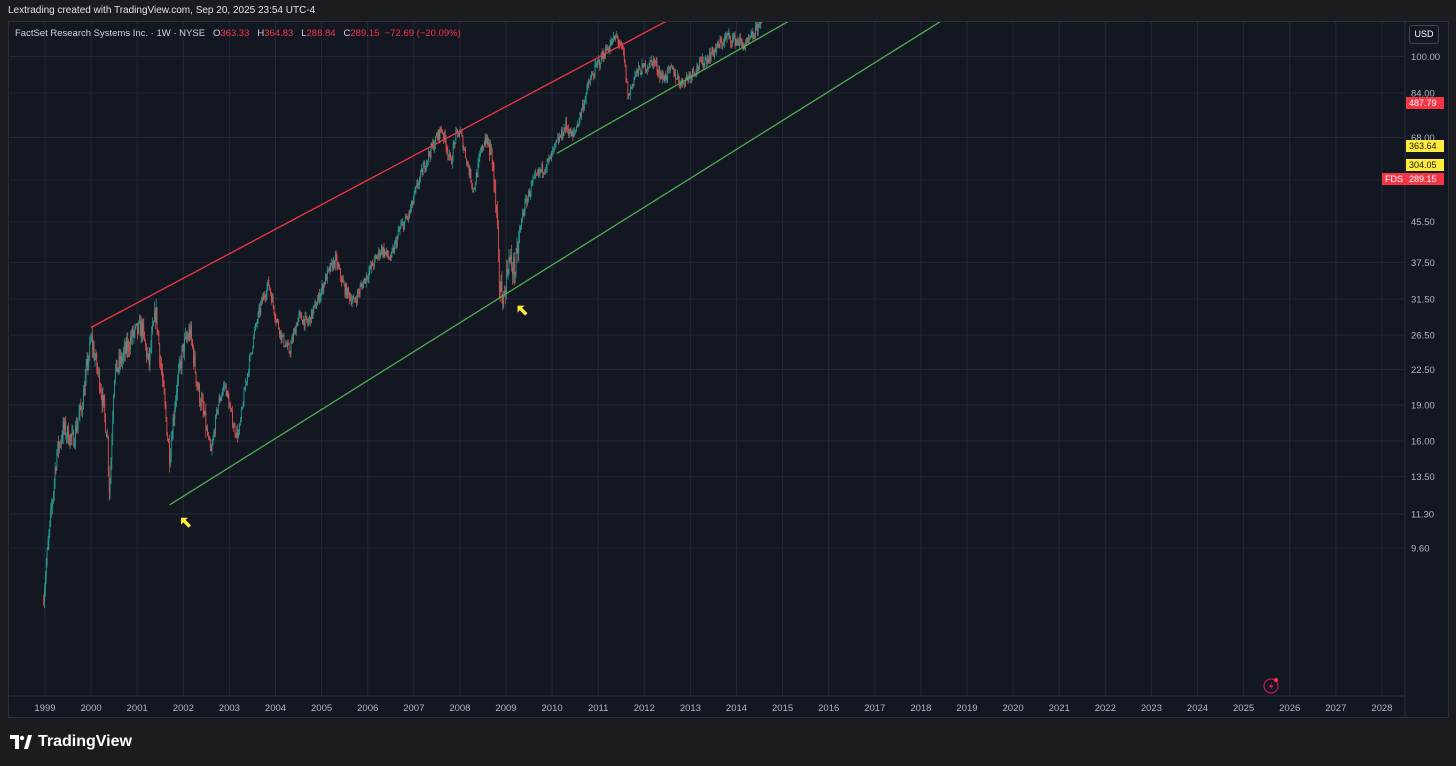 The width and height of the screenshot is (1456, 766). I want to click on lightning-icon, so click(1271, 686).